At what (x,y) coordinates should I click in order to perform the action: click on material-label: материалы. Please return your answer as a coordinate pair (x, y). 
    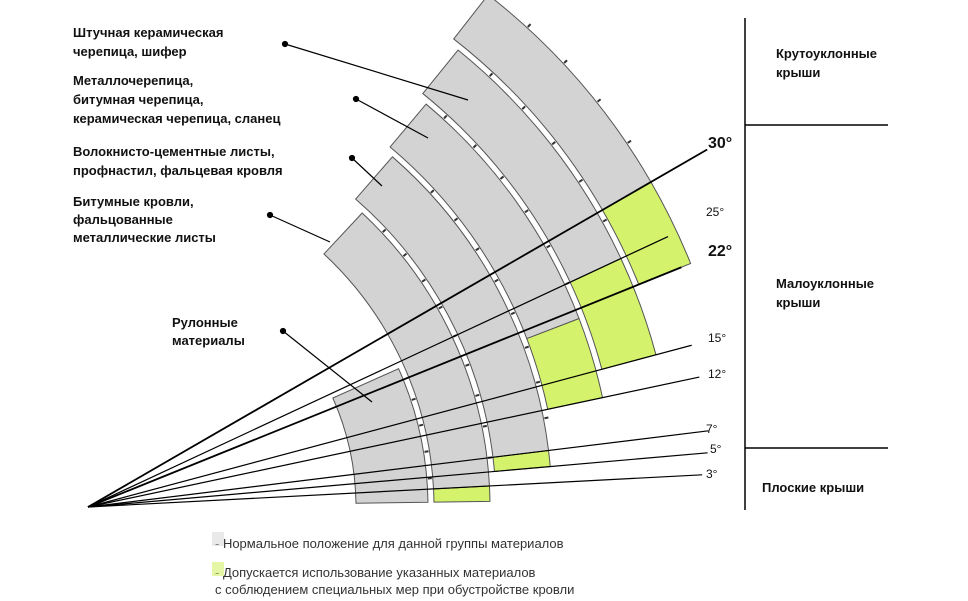
    Looking at the image, I should click on (208, 340).